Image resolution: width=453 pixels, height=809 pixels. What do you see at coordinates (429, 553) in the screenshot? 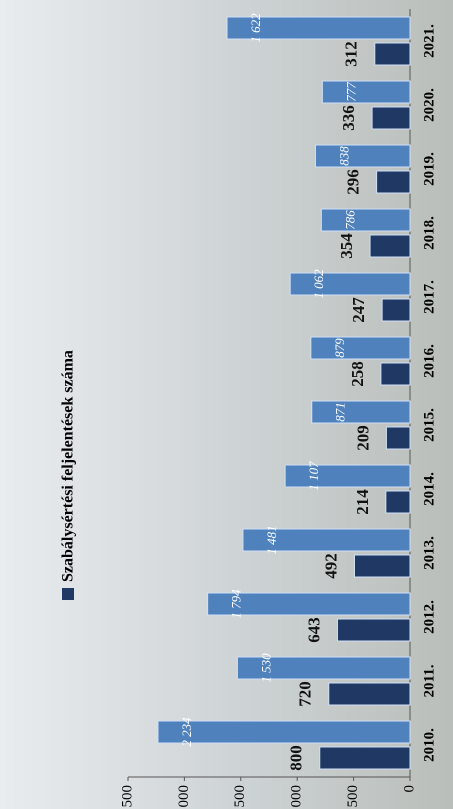
I see `x-tick-label: 2013.` at bounding box center [429, 553].